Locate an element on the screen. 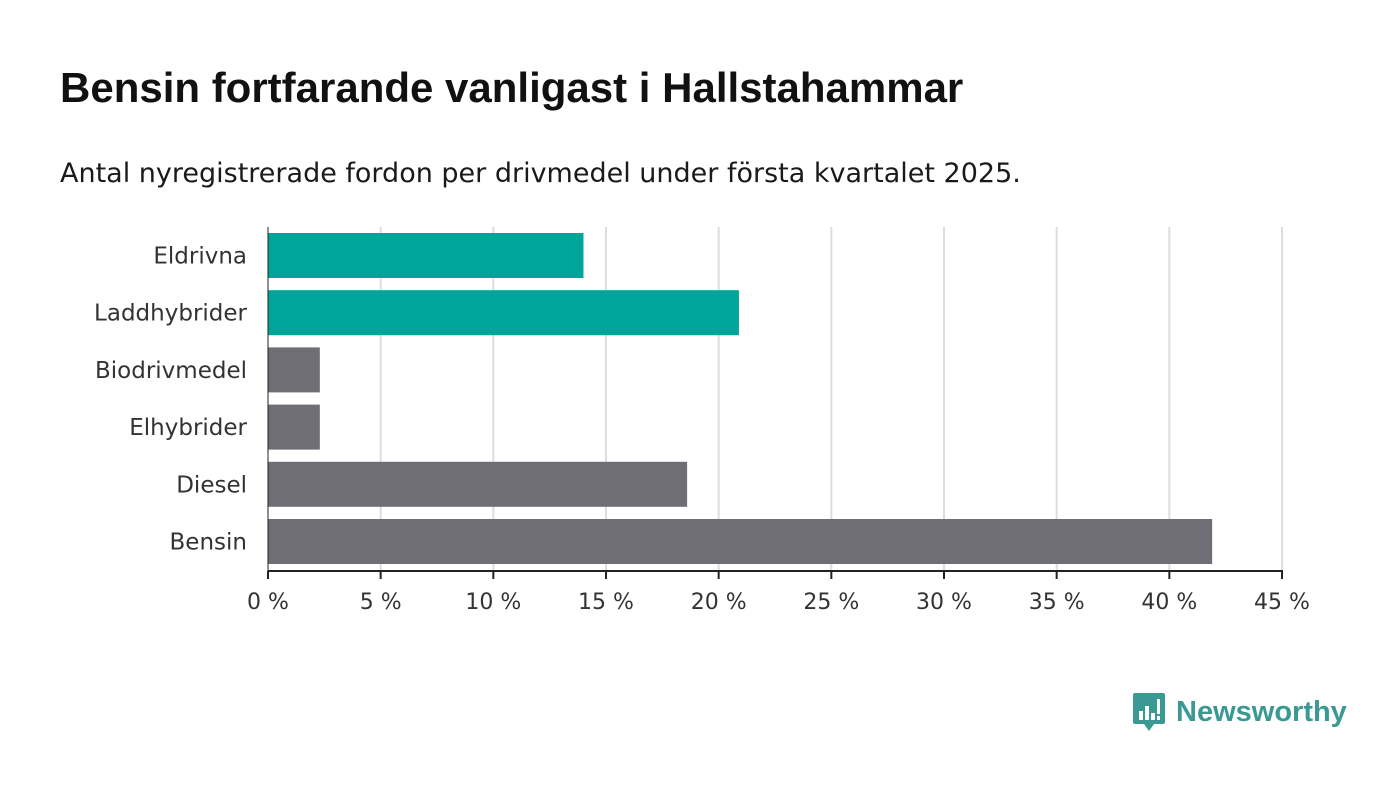  x-tick-label: 5 % is located at coordinates (381, 602).